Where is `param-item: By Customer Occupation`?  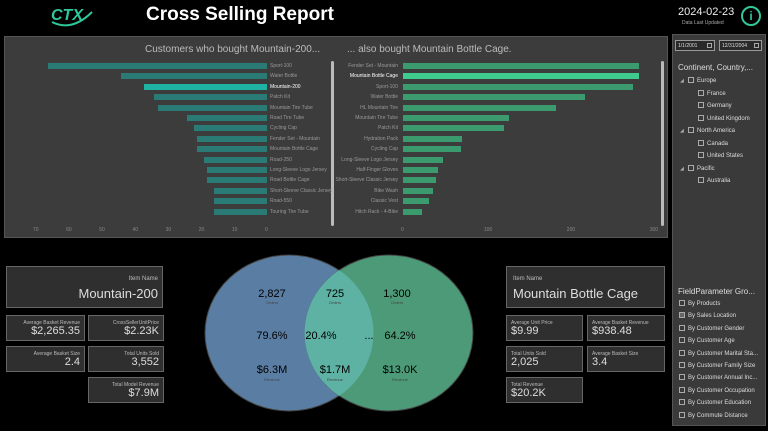
param-item: By Customer Occupation is located at coordinates (717, 390).